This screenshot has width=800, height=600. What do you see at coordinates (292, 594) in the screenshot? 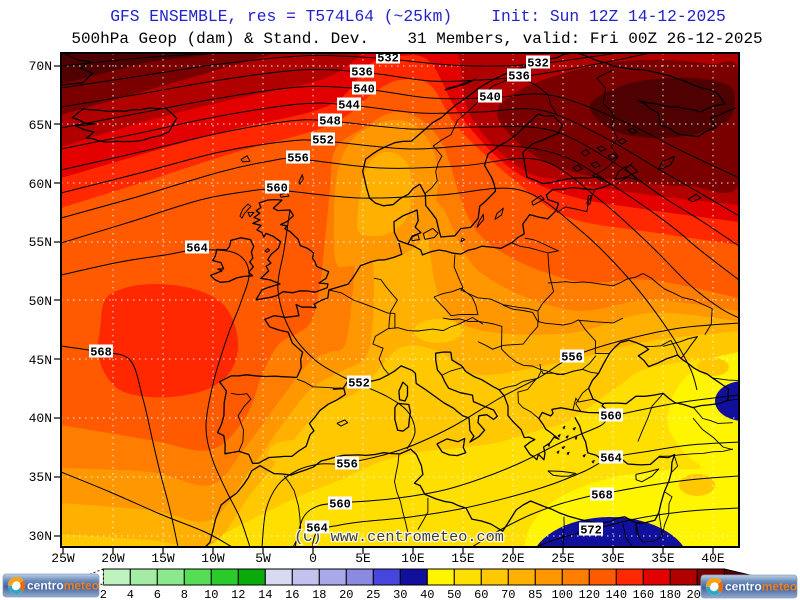
I see `svg-text: 16` at bounding box center [292, 594].